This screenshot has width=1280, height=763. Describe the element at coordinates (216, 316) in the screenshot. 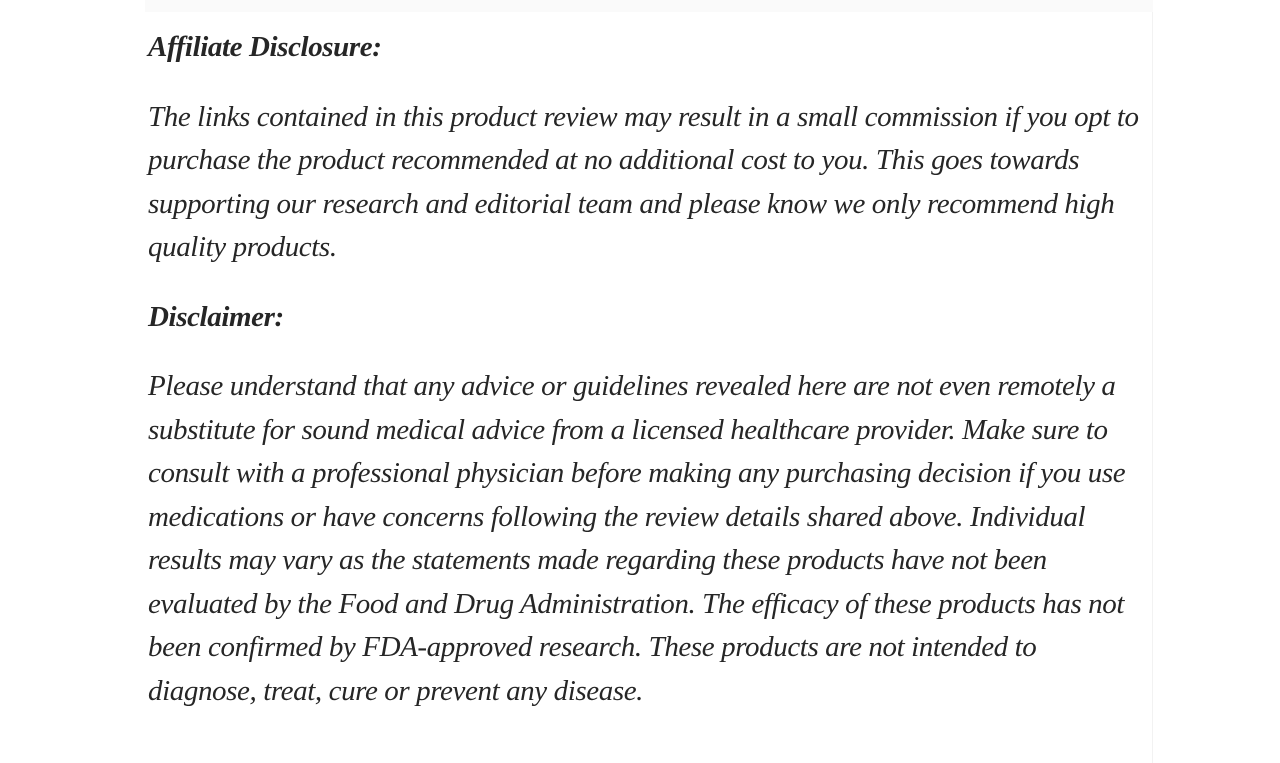

I see `disclaimer-heading: Disclaimer:` at that location.